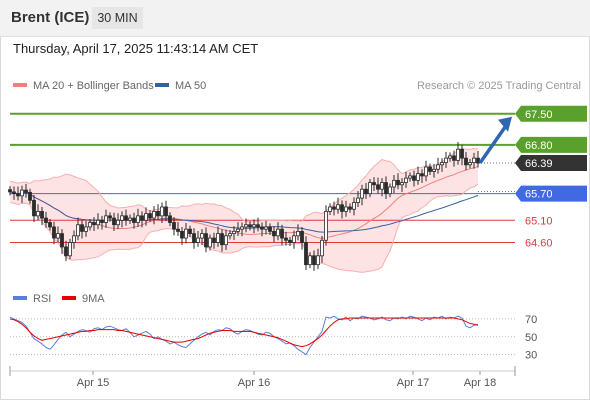  I want to click on level-label-4: 65.10, so click(539, 221).